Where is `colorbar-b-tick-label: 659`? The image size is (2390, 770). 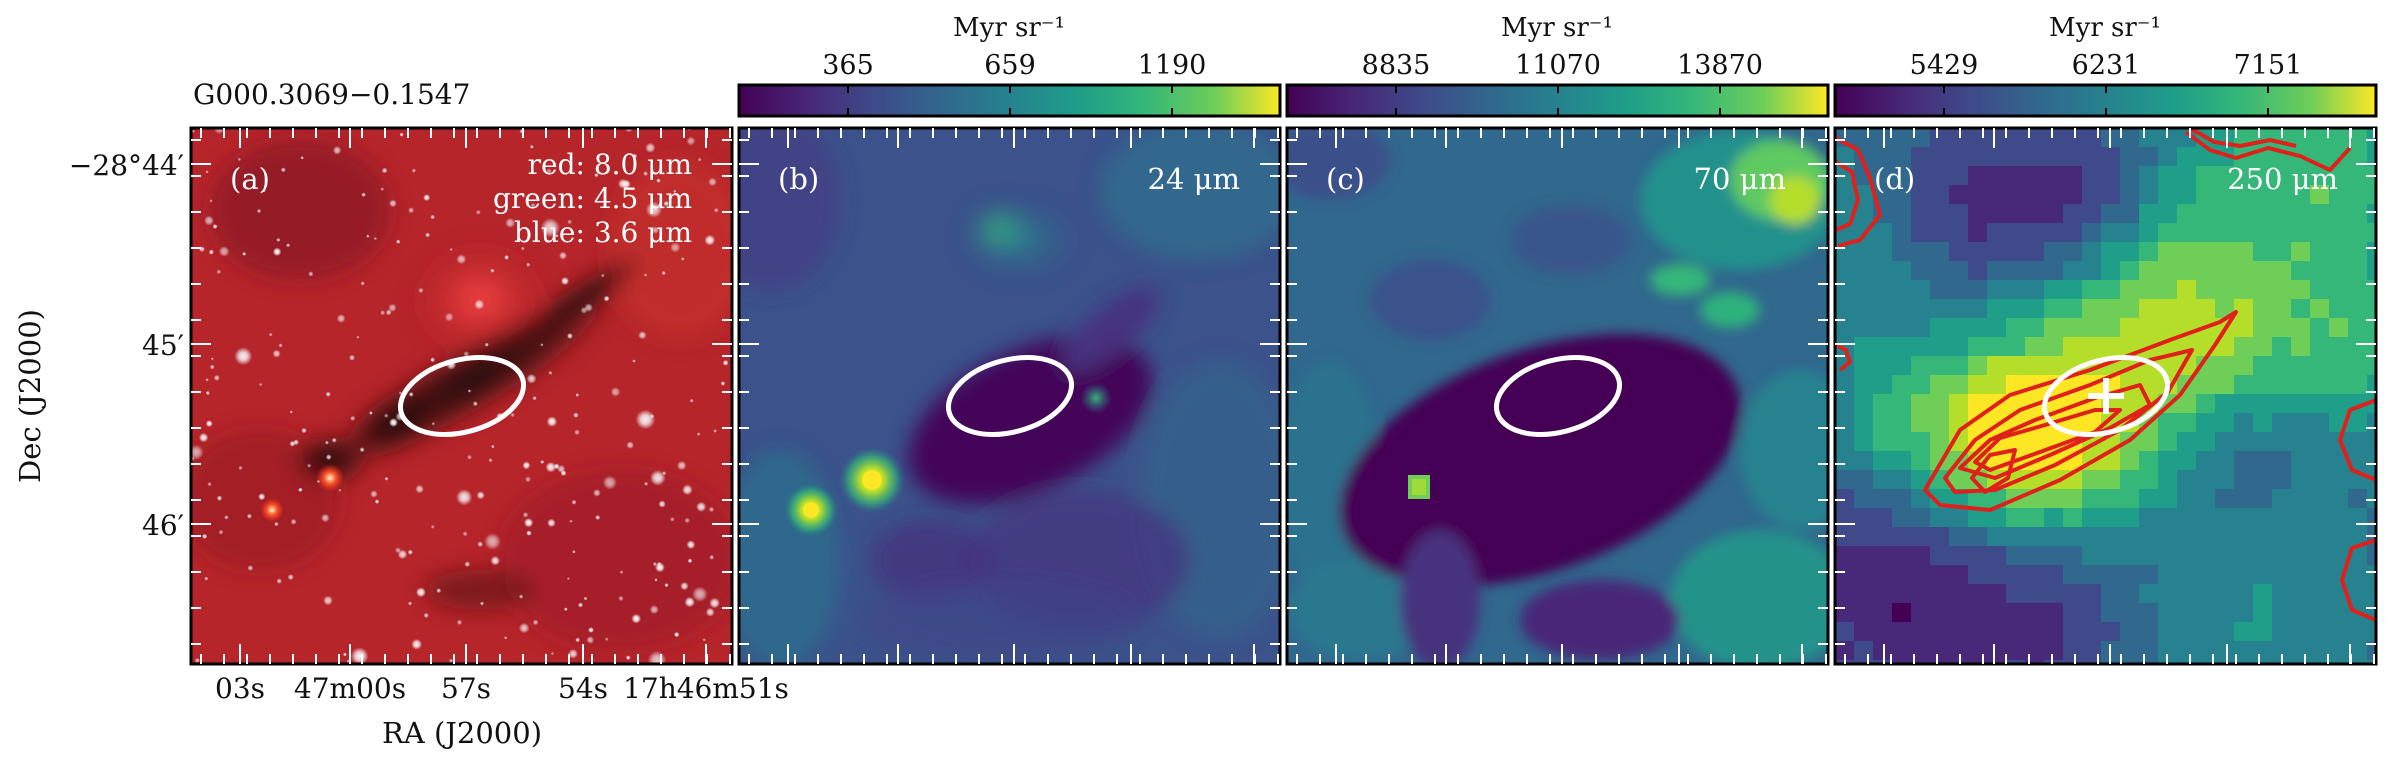
colorbar-b-tick-label: 659 is located at coordinates (1010, 65).